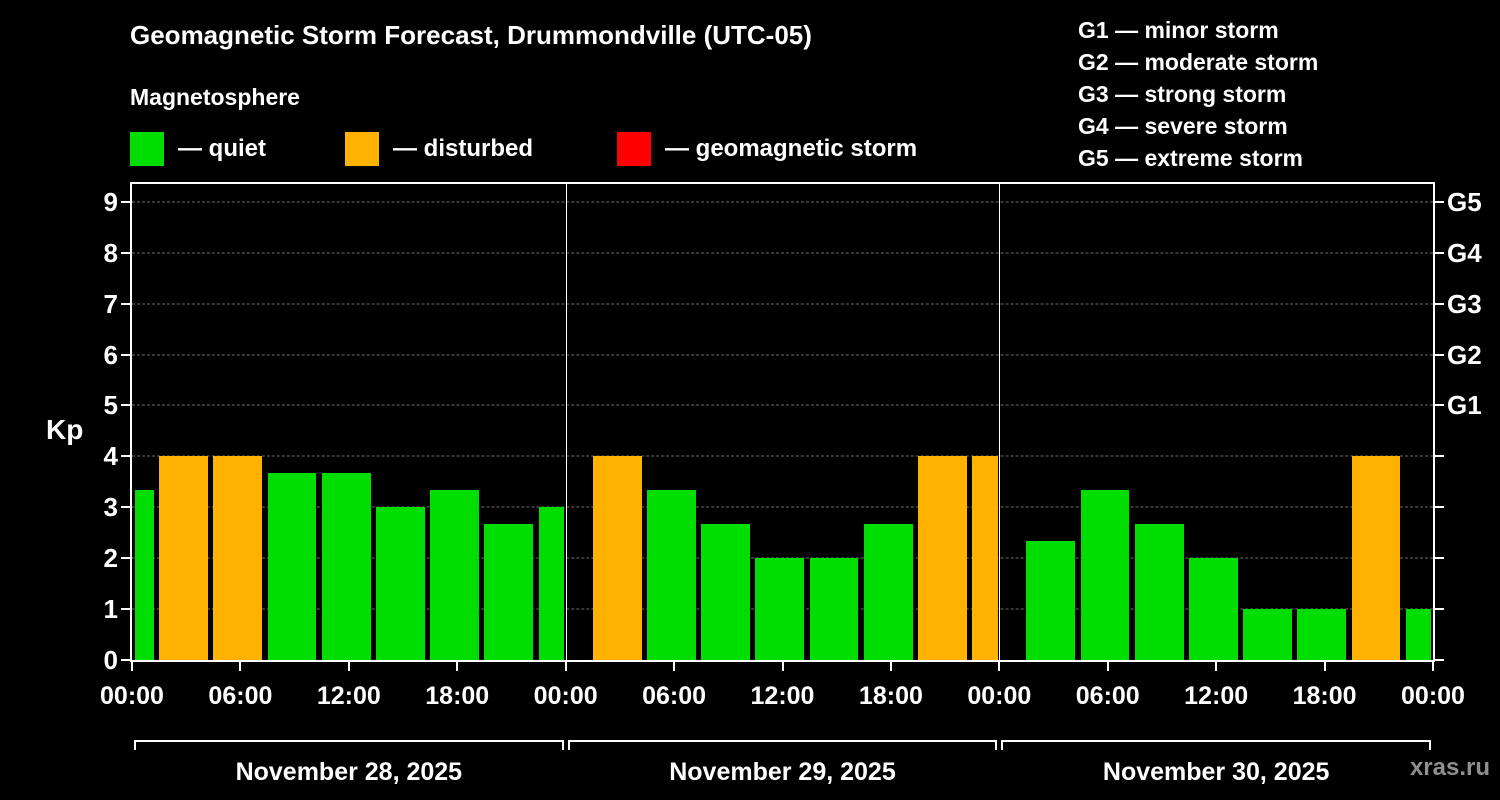 This screenshot has height=800, width=1500. What do you see at coordinates (1464, 252) in the screenshot?
I see `g-level-tick-label: G4` at bounding box center [1464, 252].